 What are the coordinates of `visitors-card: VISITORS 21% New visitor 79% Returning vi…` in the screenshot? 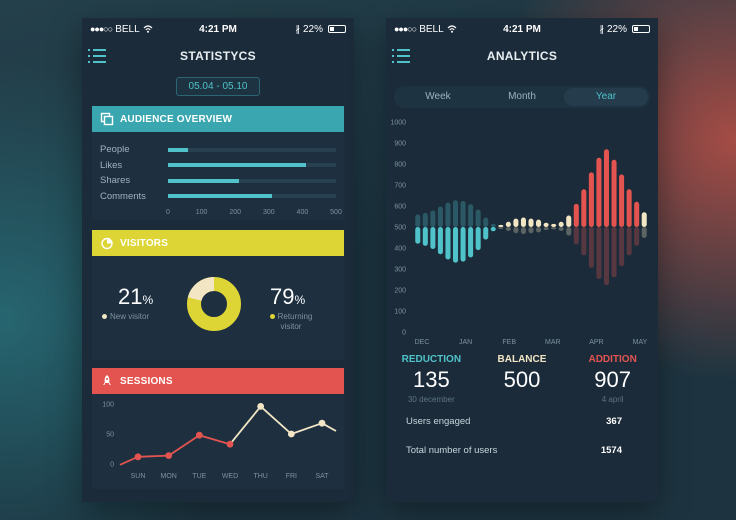 It's located at (218, 295).